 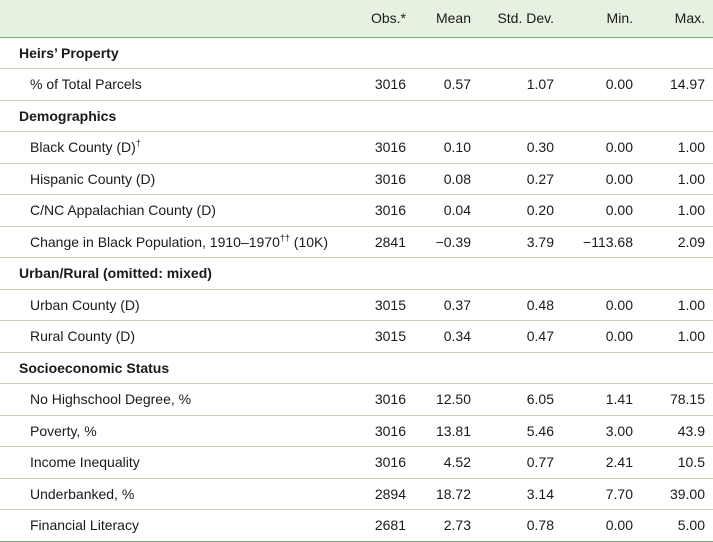 What do you see at coordinates (446, 179) in the screenshot?
I see `mean-cell: 0.08` at bounding box center [446, 179].